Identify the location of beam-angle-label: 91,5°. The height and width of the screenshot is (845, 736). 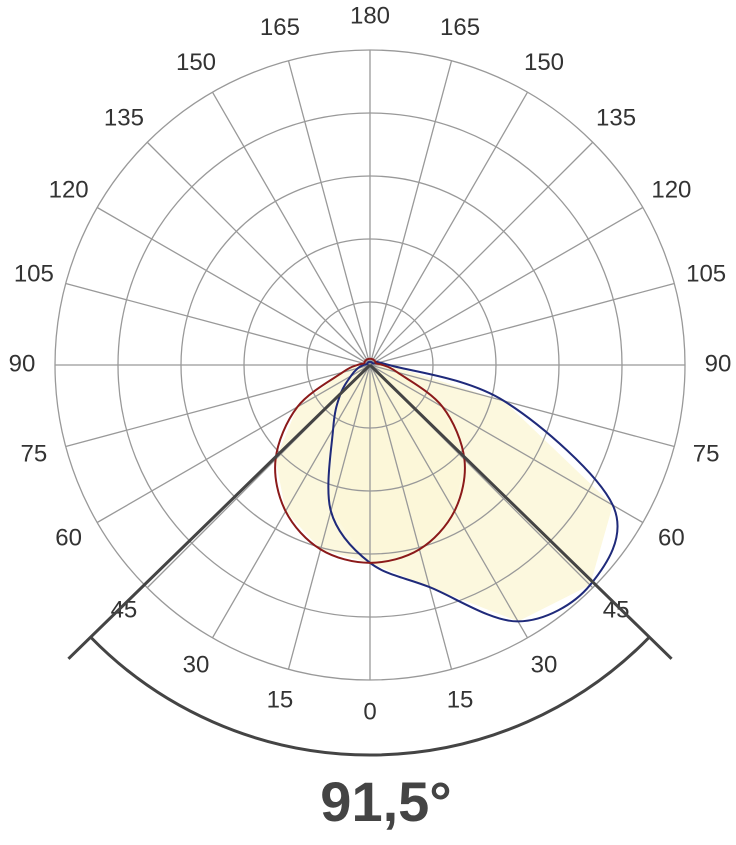
(385, 801).